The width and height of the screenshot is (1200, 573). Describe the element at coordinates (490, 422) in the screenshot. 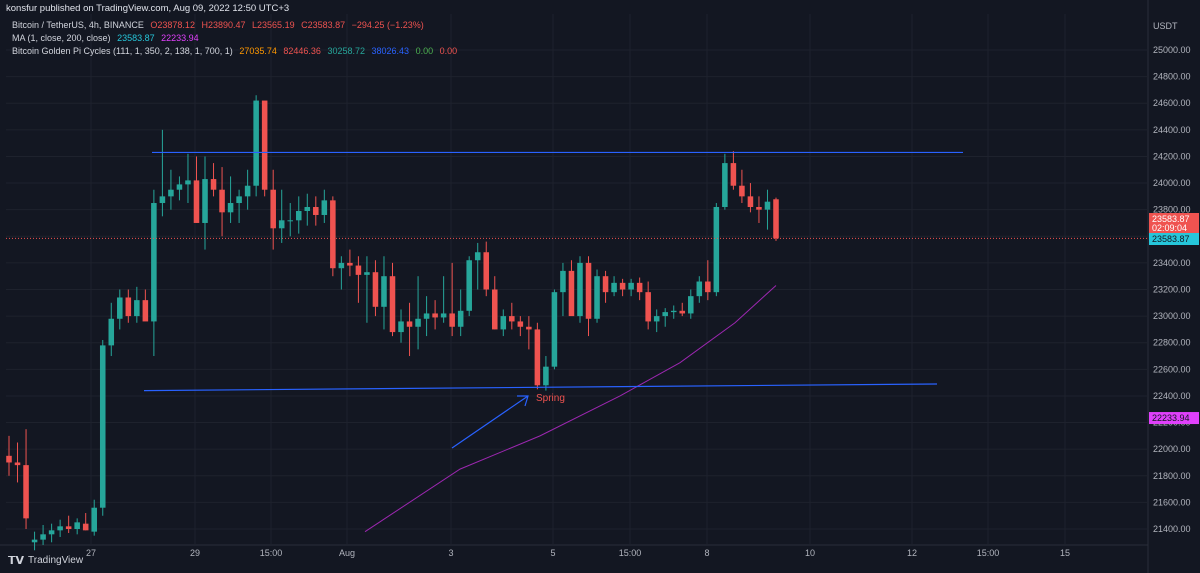

I see `spring-arrow` at that location.